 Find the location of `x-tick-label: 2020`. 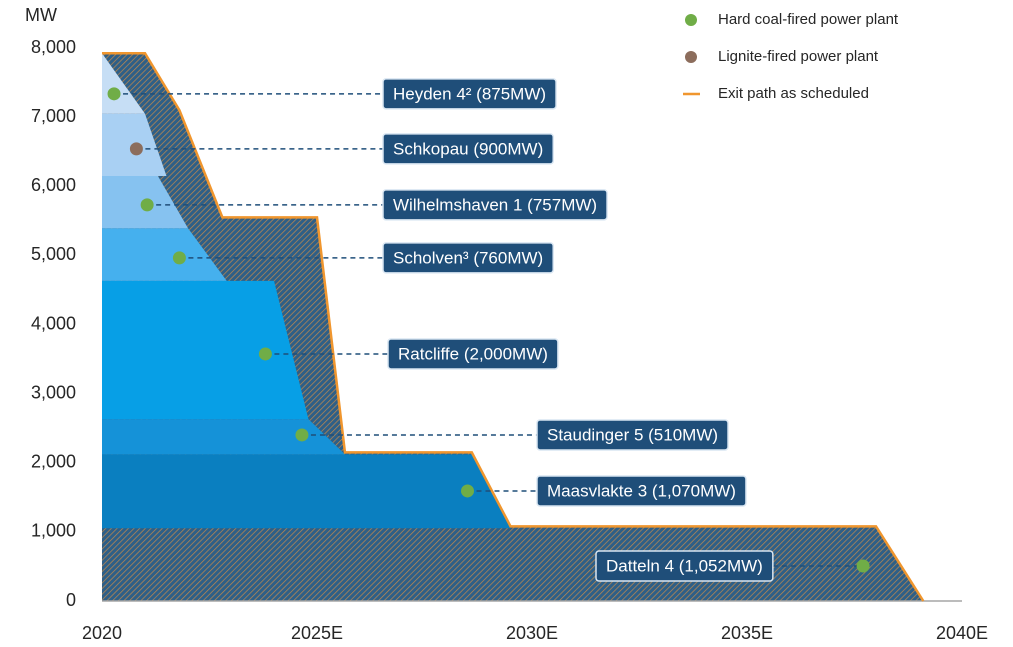

x-tick-label: 2020 is located at coordinates (102, 633).